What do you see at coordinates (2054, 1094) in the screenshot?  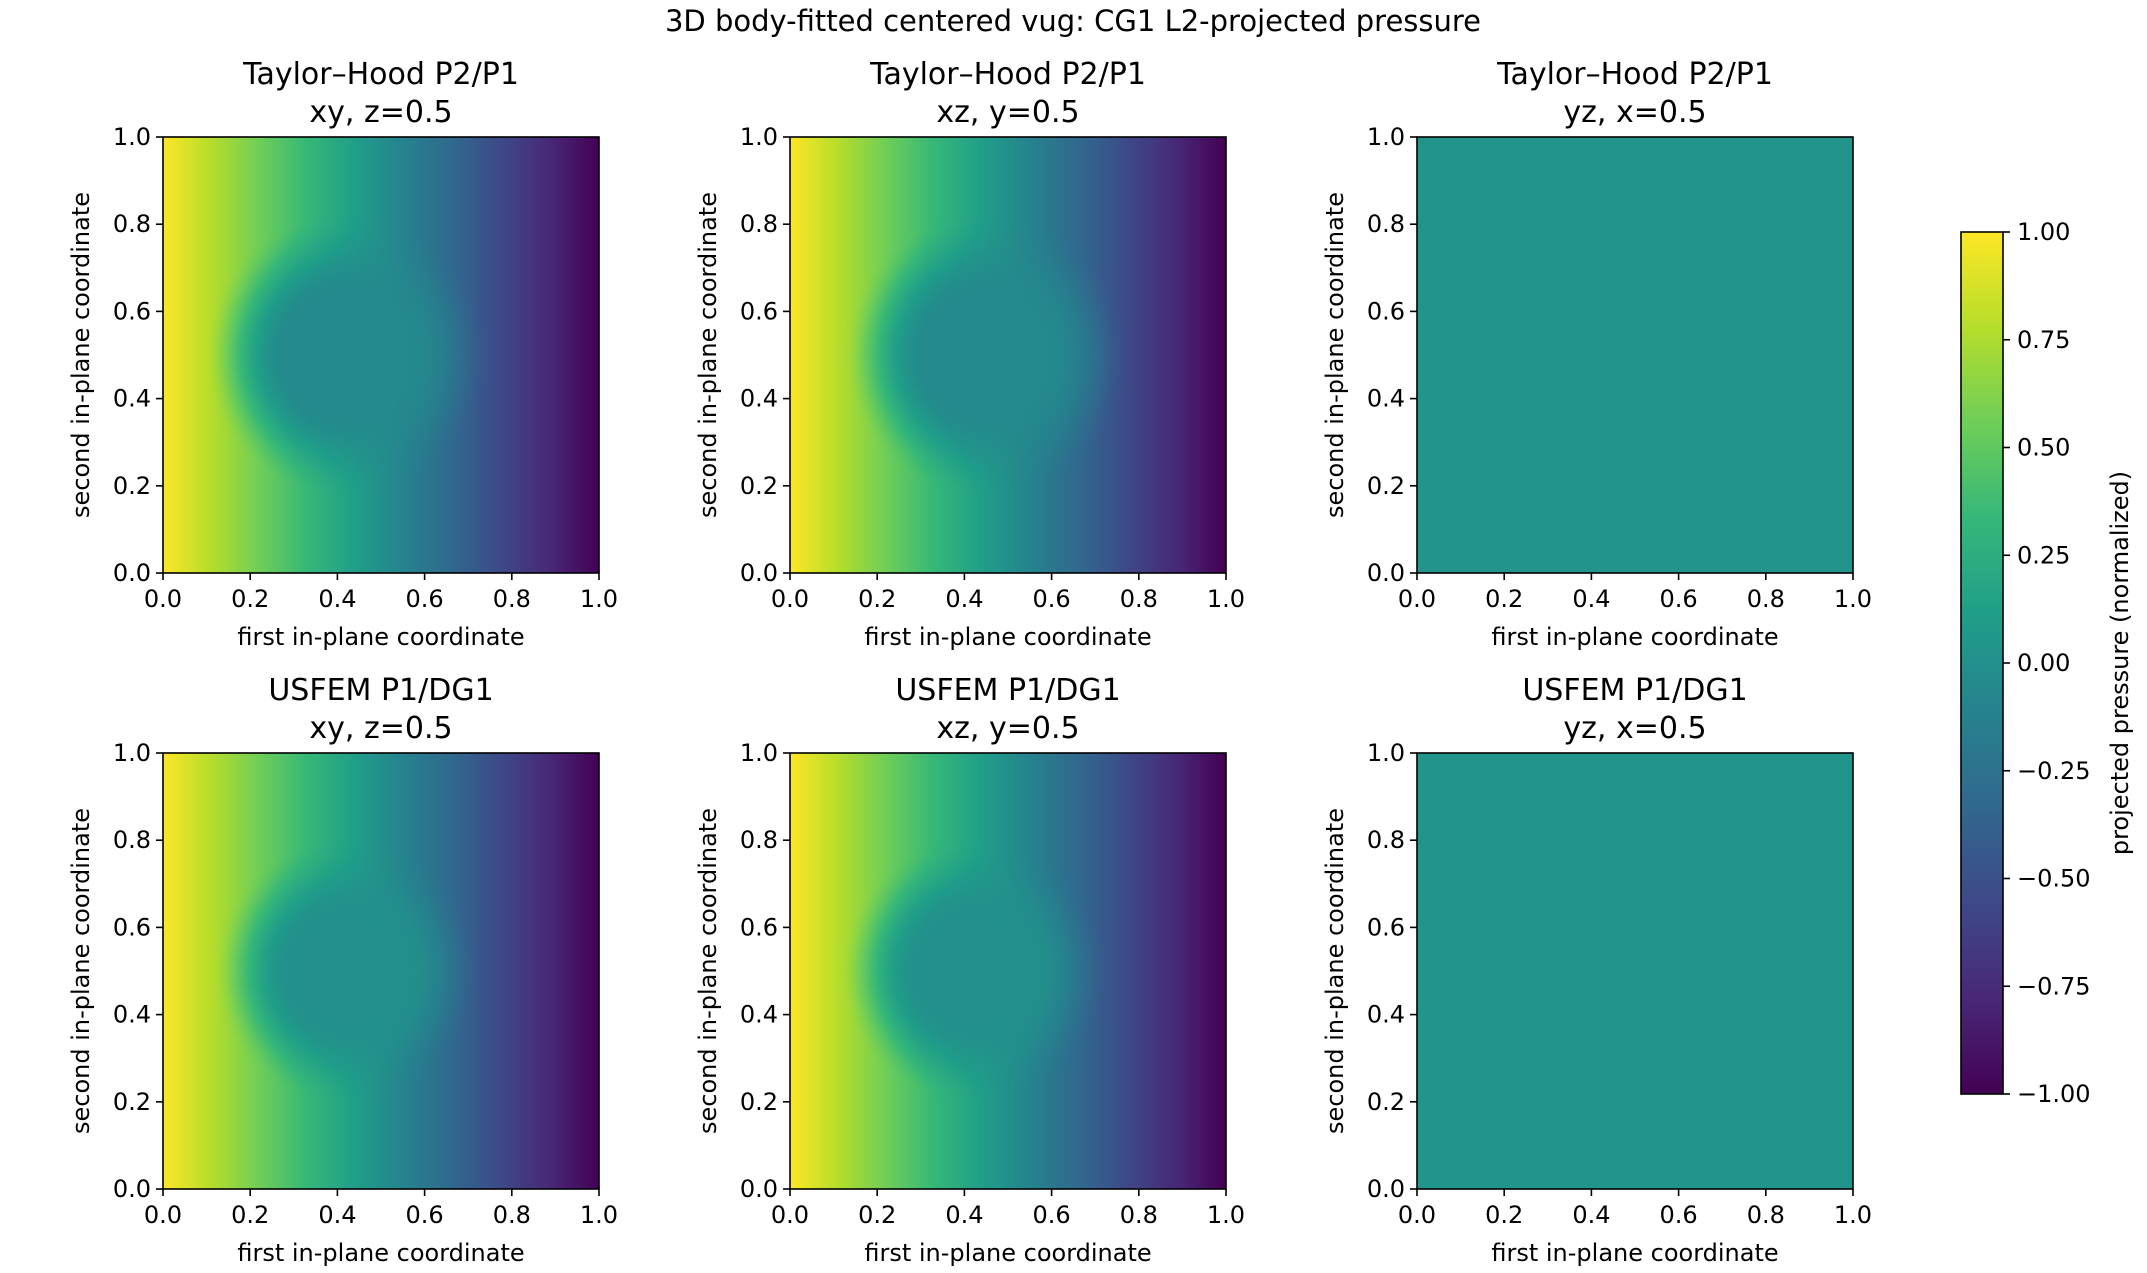 I see `colorbar-tick-label: −1.00` at bounding box center [2054, 1094].